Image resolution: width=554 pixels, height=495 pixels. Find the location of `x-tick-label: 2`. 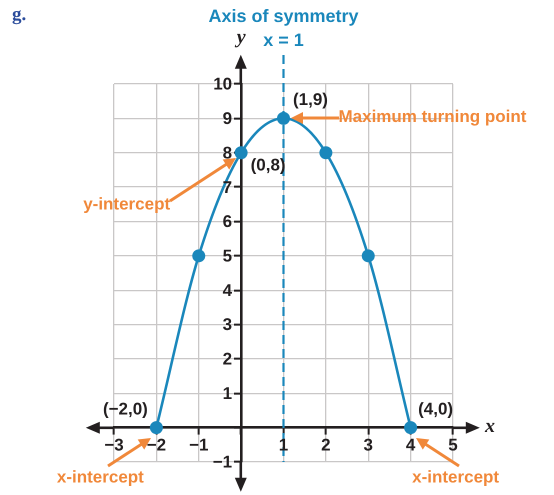

x-tick-label: 2 is located at coordinates (326, 445).